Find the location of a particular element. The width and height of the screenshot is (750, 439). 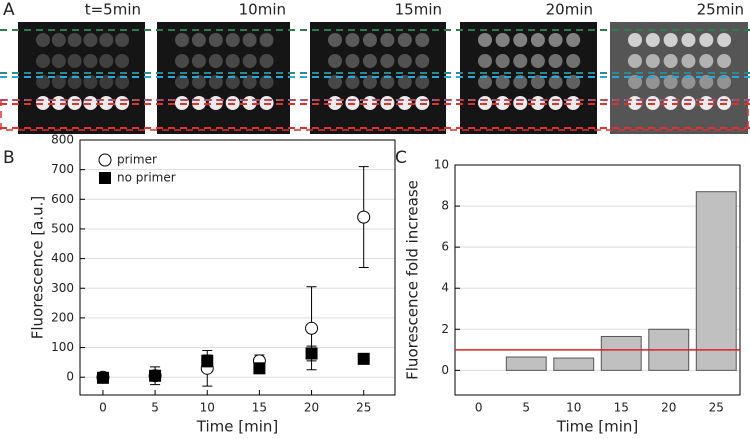

y-tick-label: 10 is located at coordinates (441, 165).